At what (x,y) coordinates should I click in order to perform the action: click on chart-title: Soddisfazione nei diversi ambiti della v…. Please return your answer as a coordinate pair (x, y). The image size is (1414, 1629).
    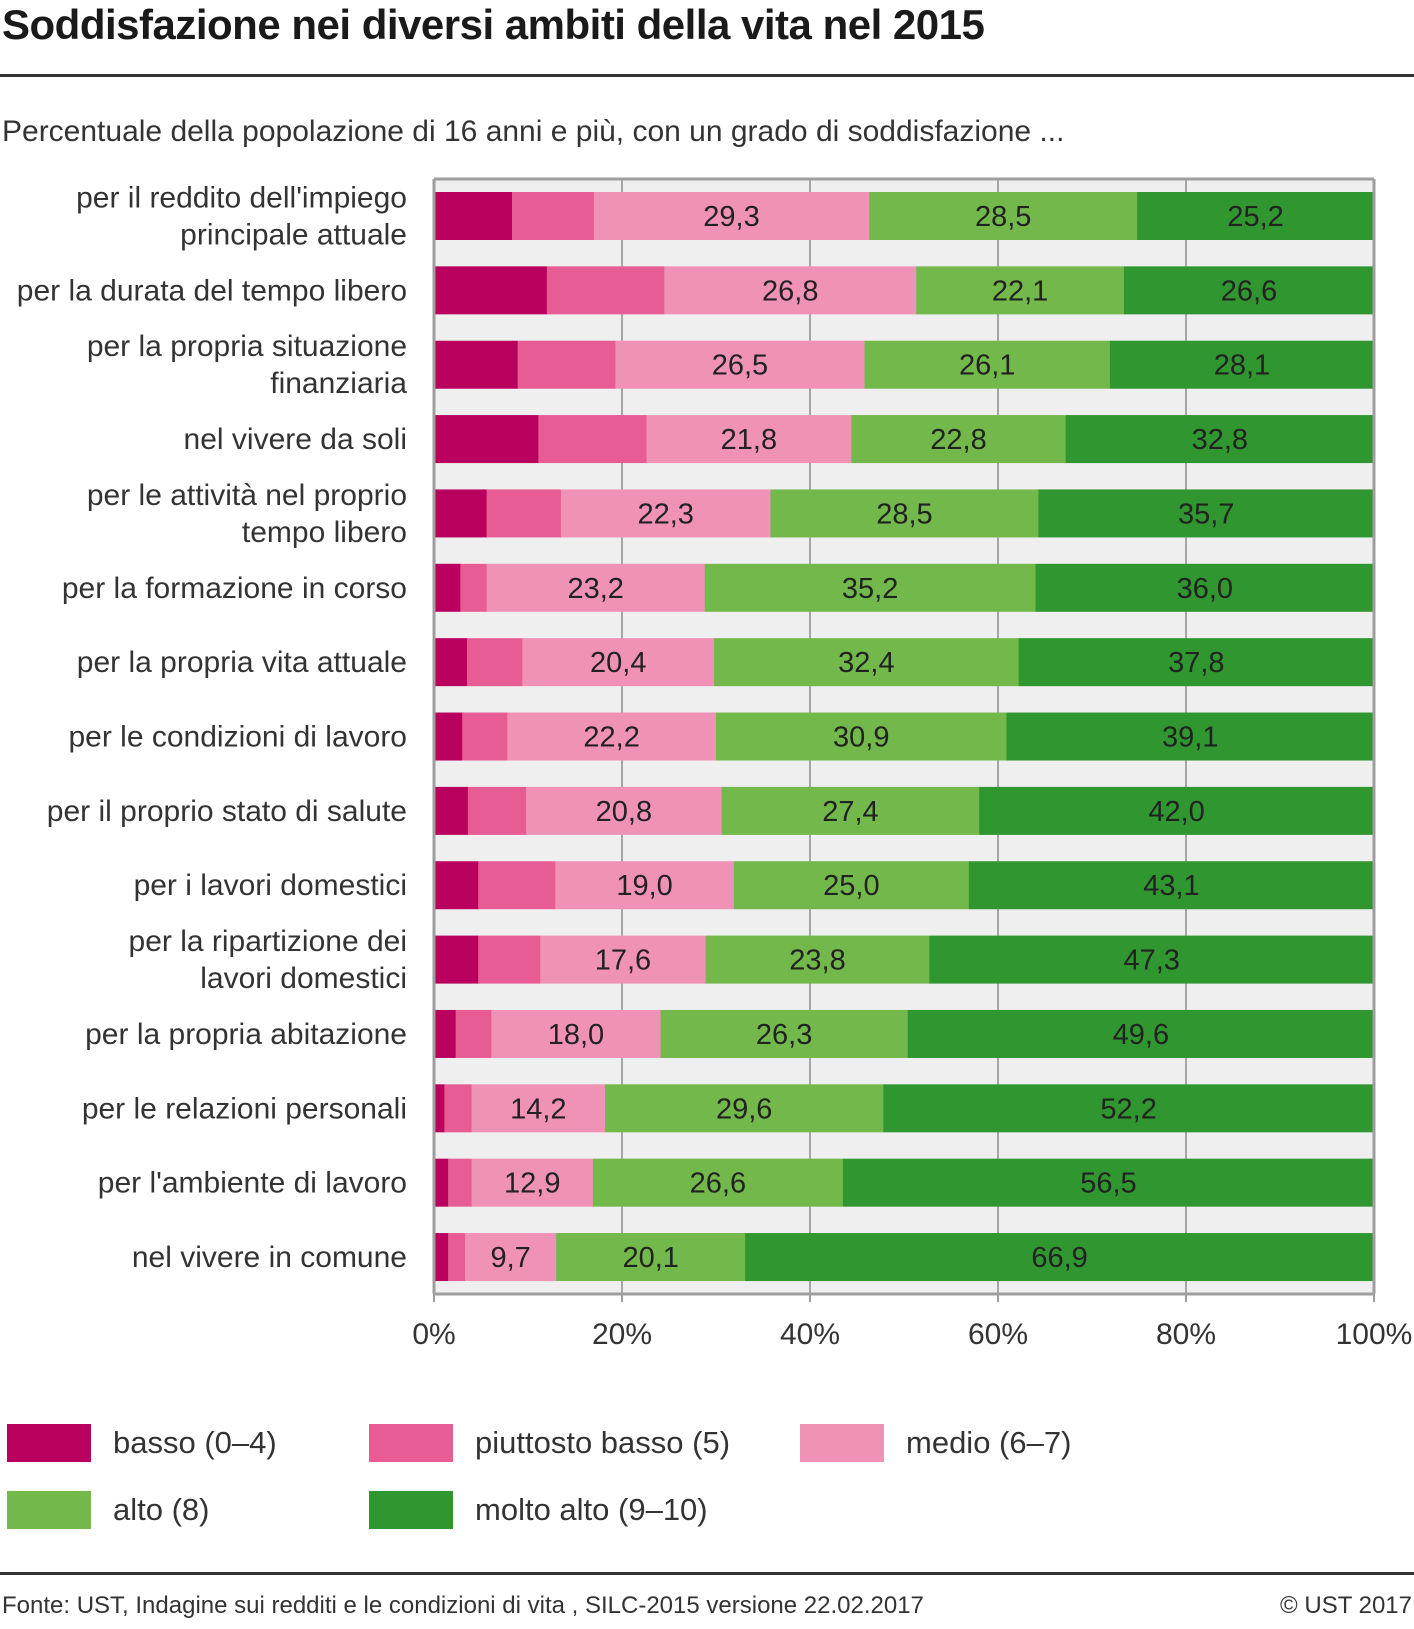
    Looking at the image, I should click on (493, 24).